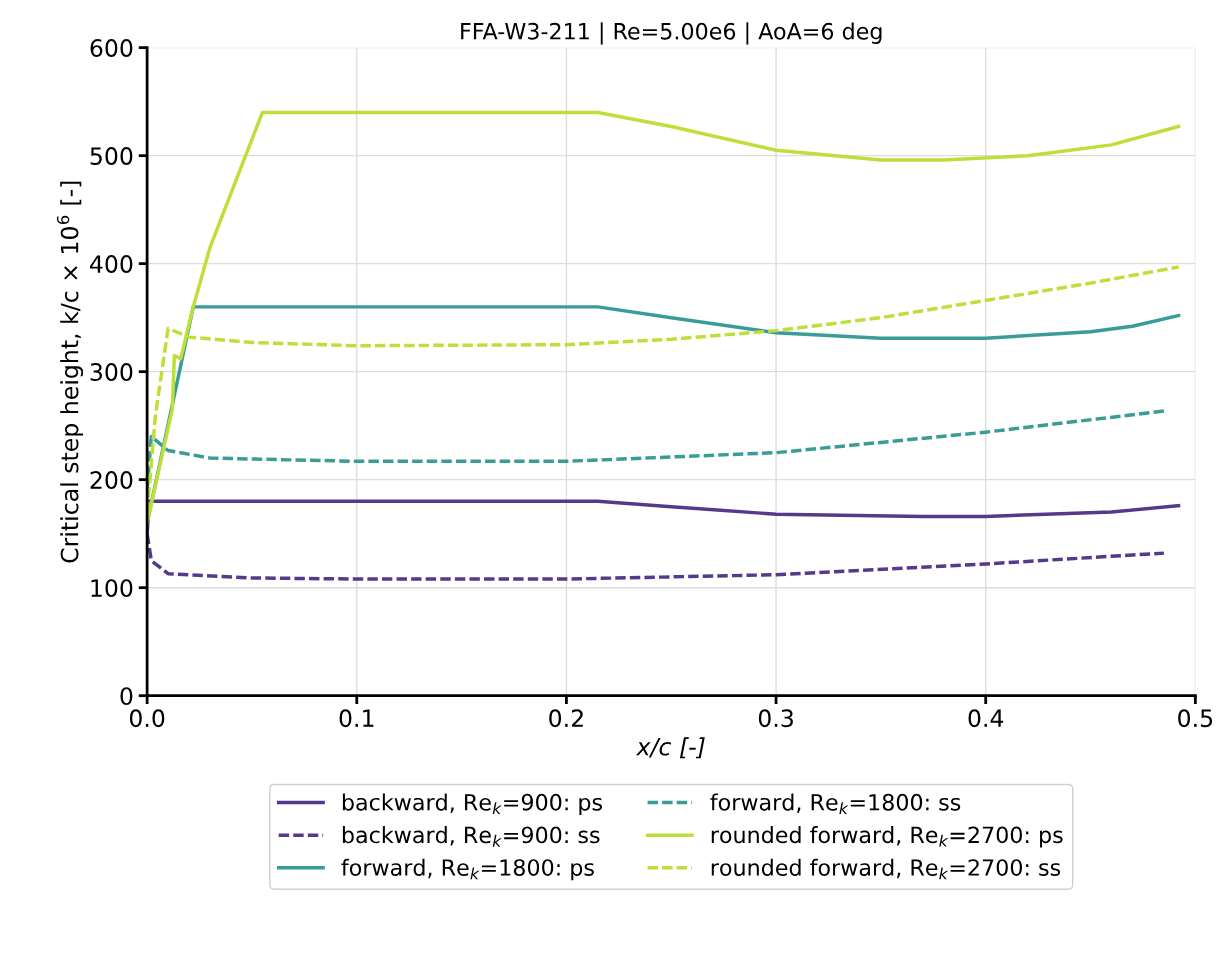 This screenshot has width=1226, height=953. I want to click on y-tick-label: 300, so click(111, 372).